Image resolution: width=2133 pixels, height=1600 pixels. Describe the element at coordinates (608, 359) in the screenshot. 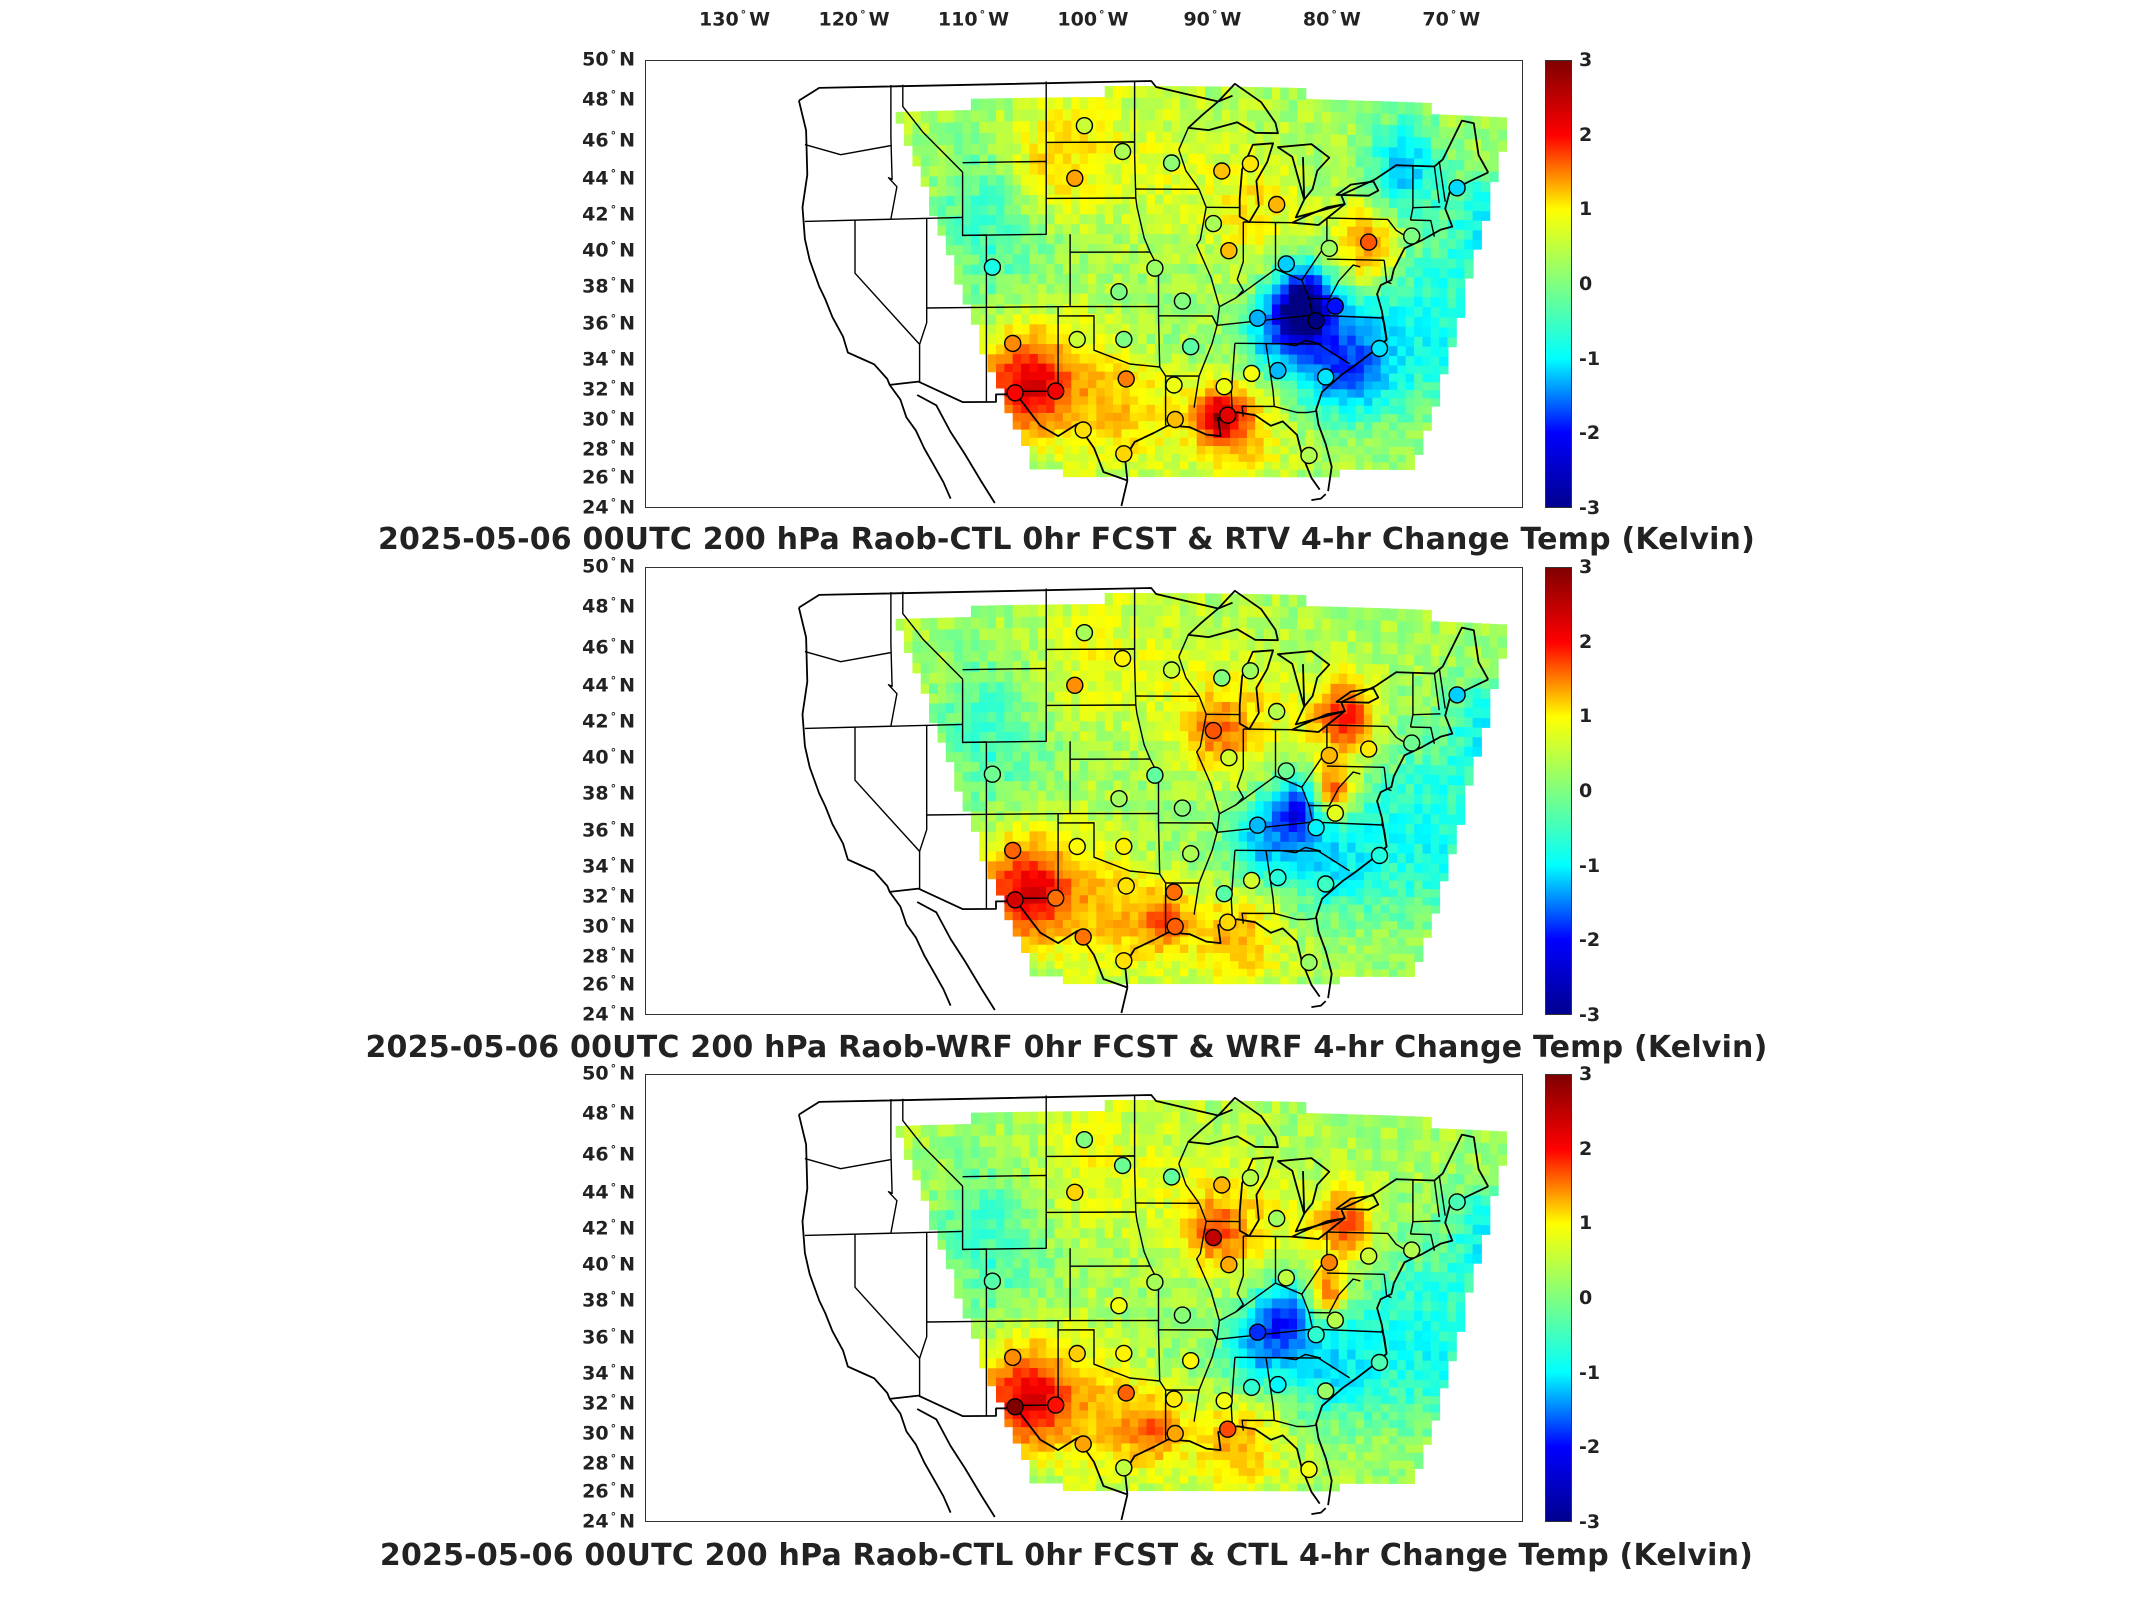

I see `latitude-label: 34 ° N` at that location.